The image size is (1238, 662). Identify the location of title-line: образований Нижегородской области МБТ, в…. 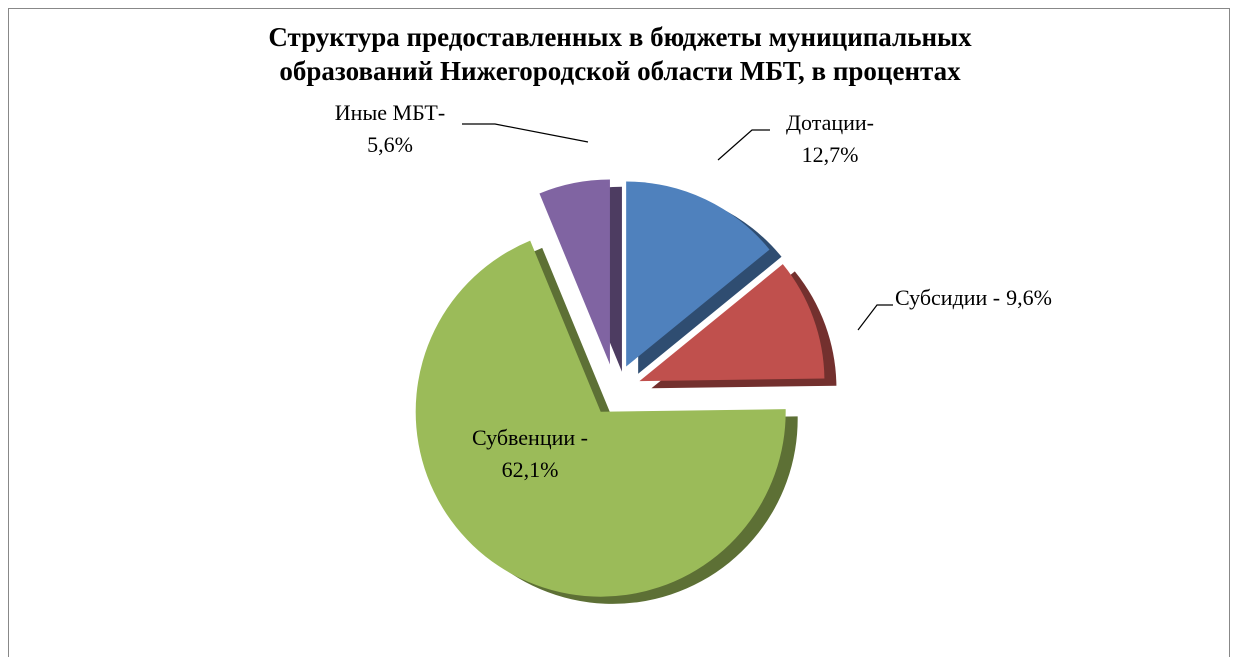
(620, 71).